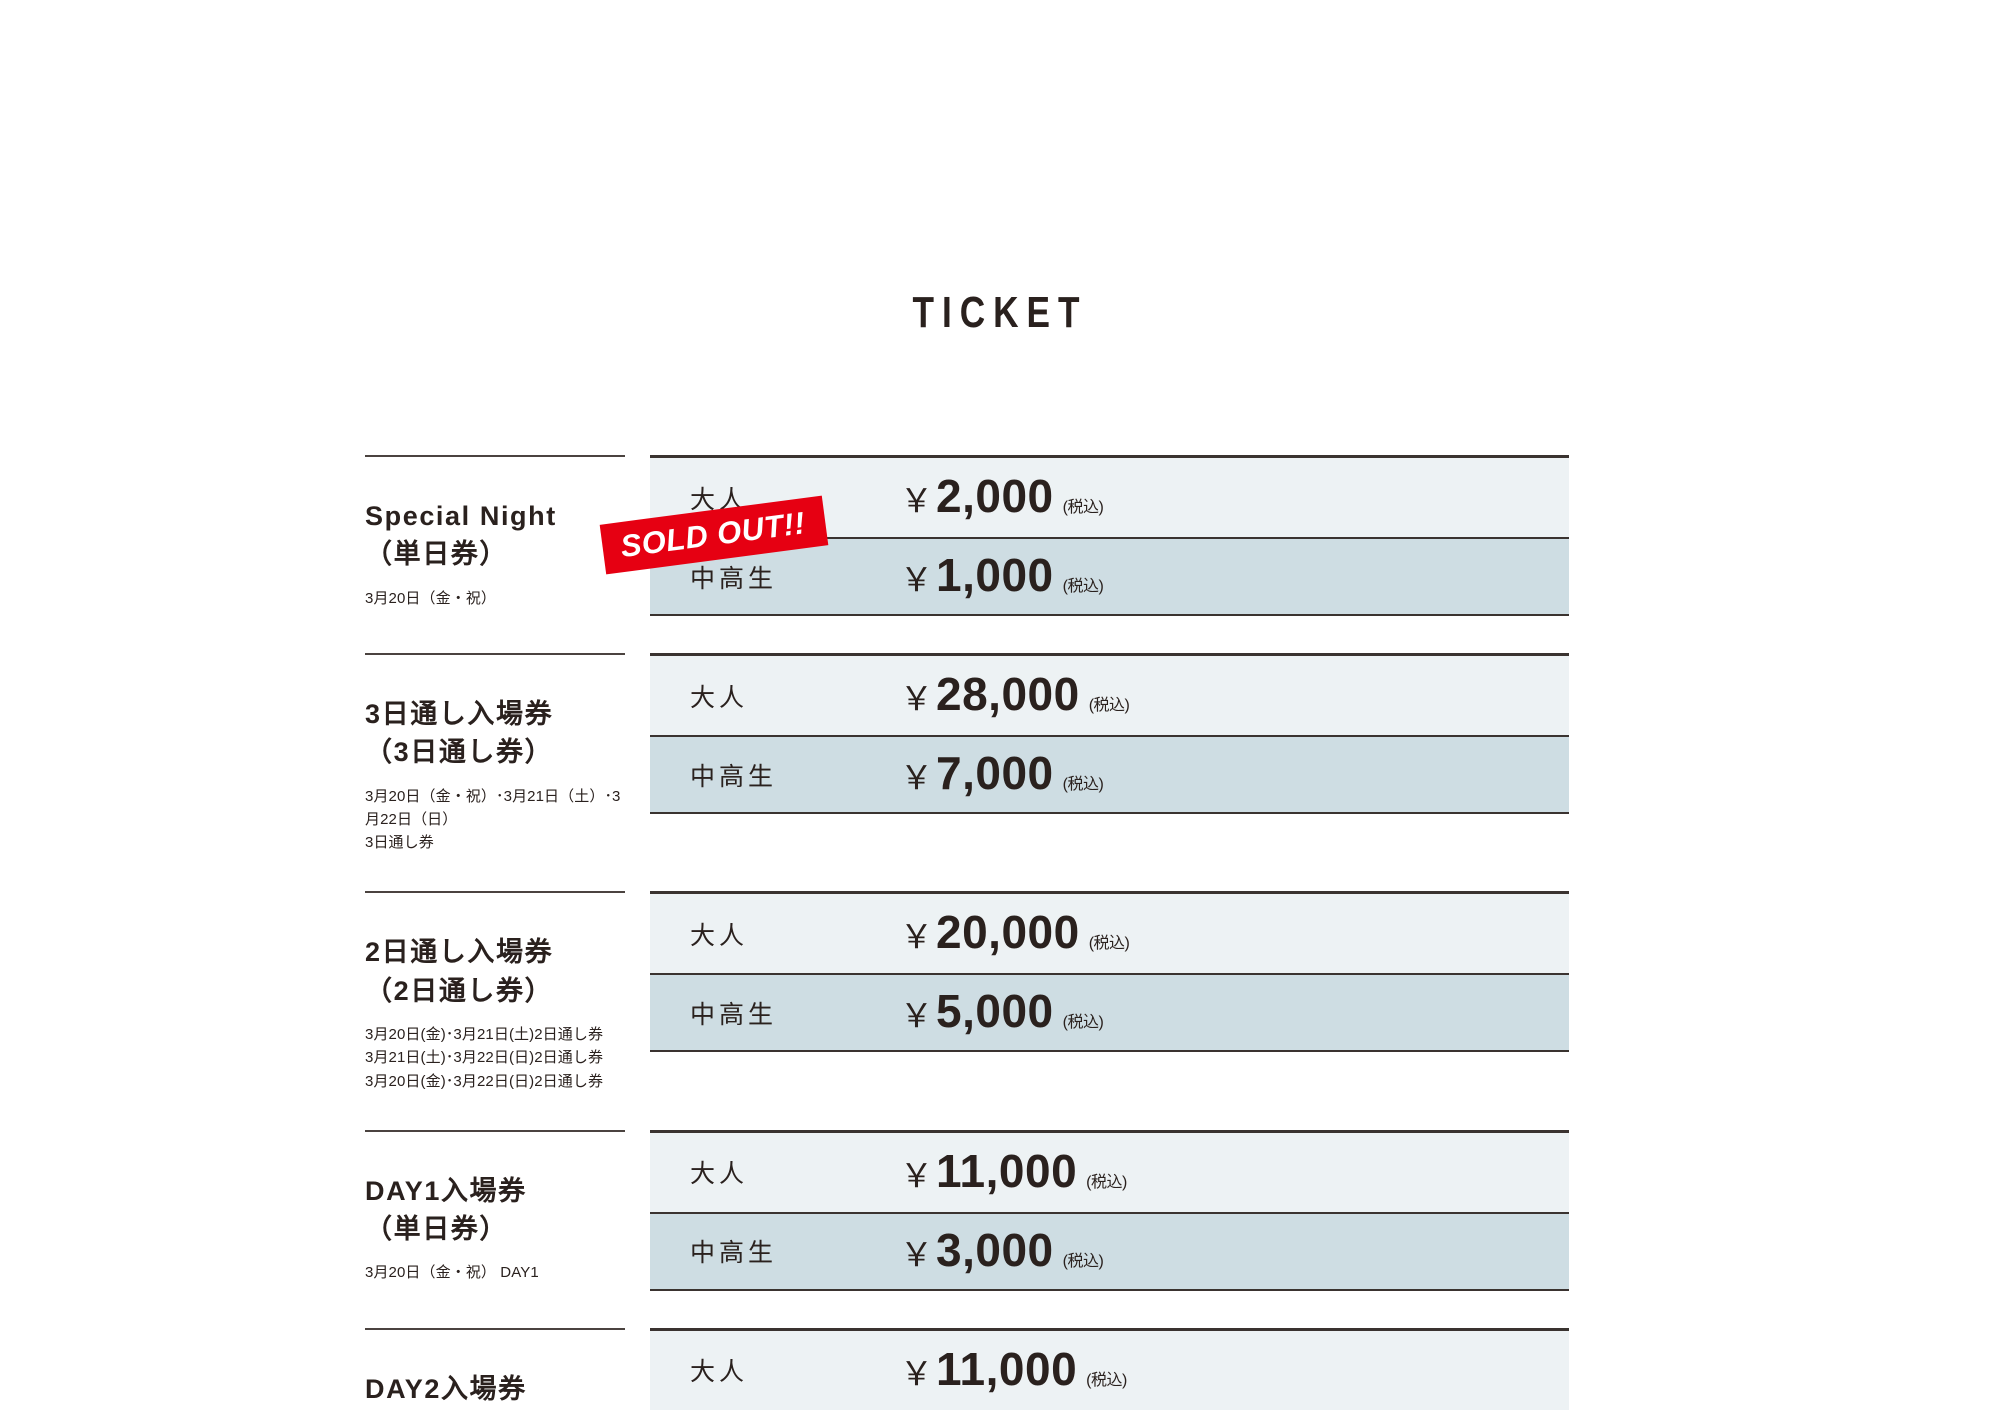 The height and width of the screenshot is (1414, 2000). Describe the element at coordinates (1109, 576) in the screenshot. I see `price-row: 中高生 ￥ 1,000 (税込)` at that location.